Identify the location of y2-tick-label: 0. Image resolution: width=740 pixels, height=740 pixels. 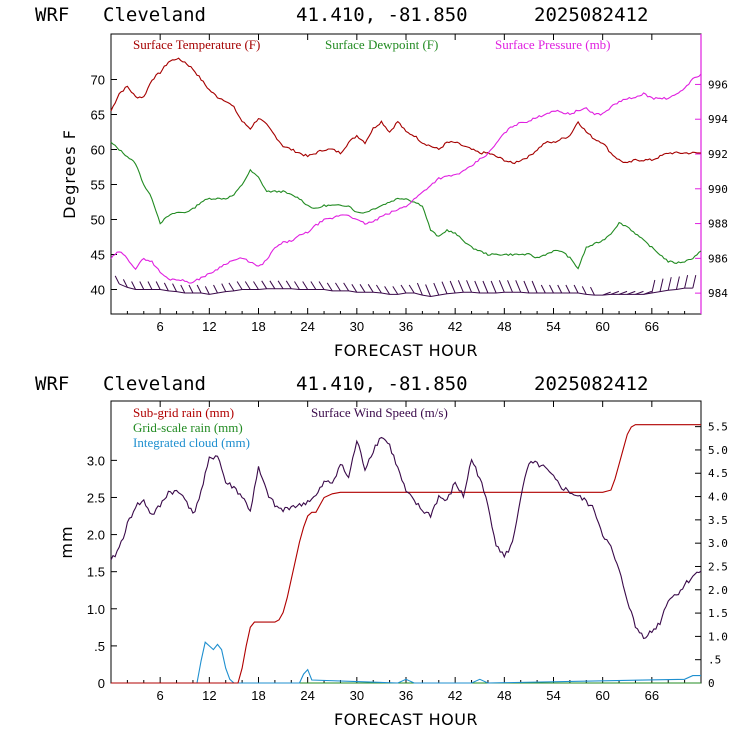
(711, 683).